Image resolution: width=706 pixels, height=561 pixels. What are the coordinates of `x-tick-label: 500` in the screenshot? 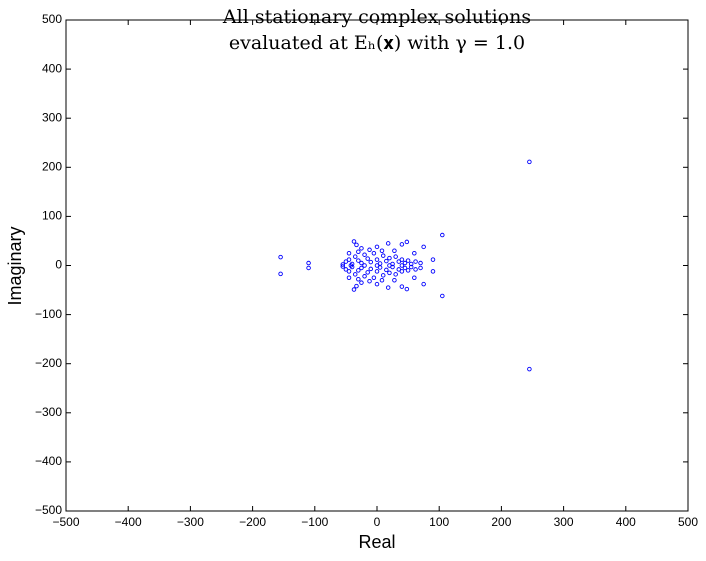 It's located at (688, 522).